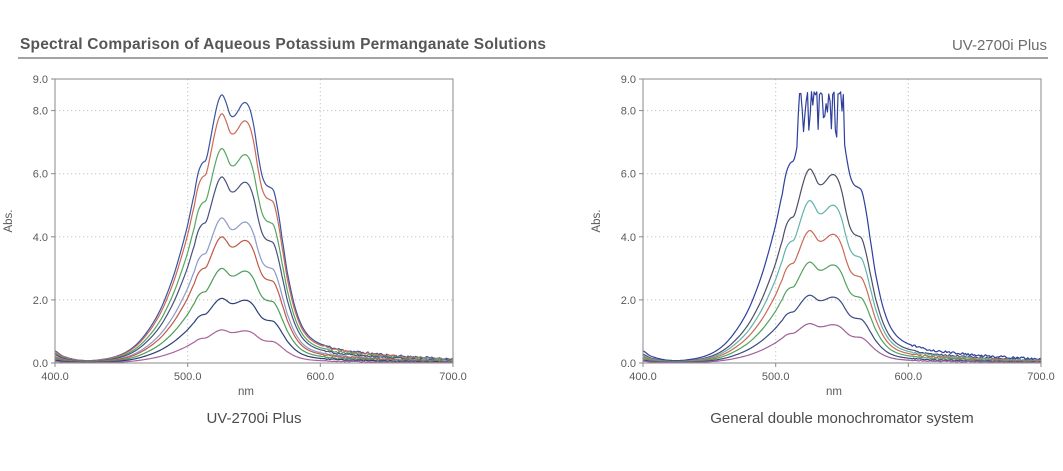  I want to click on chart-general-double-monochromator-caption: General double monochromator system, so click(842, 418).